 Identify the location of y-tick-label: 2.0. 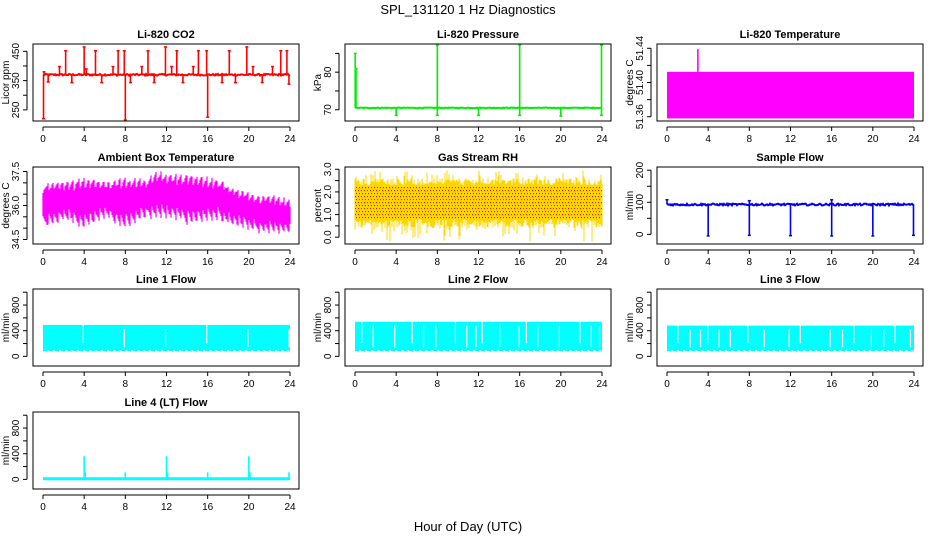
(328, 192).